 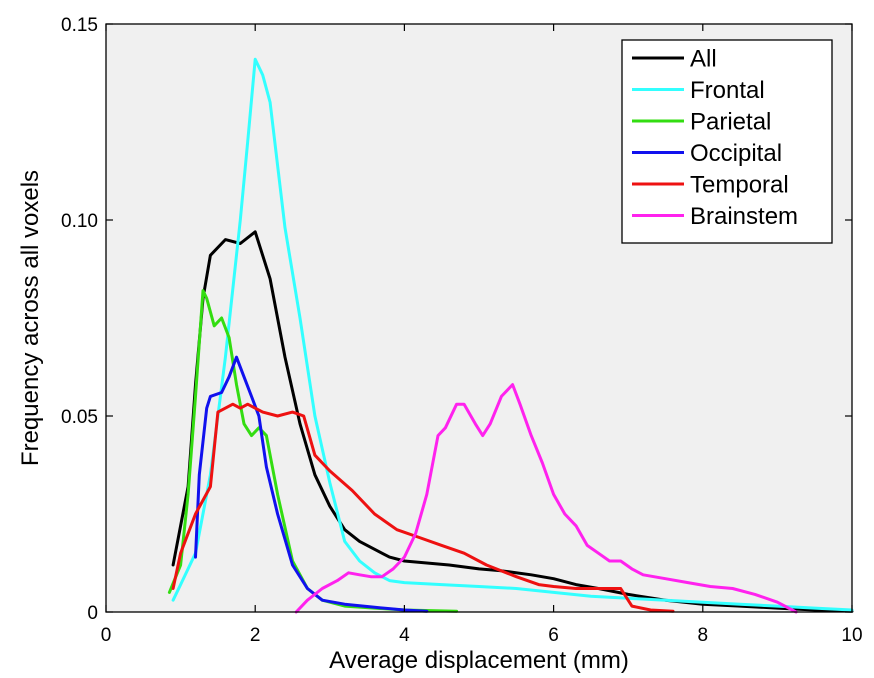 What do you see at coordinates (851, 635) in the screenshot?
I see `x-tick-label: 10` at bounding box center [851, 635].